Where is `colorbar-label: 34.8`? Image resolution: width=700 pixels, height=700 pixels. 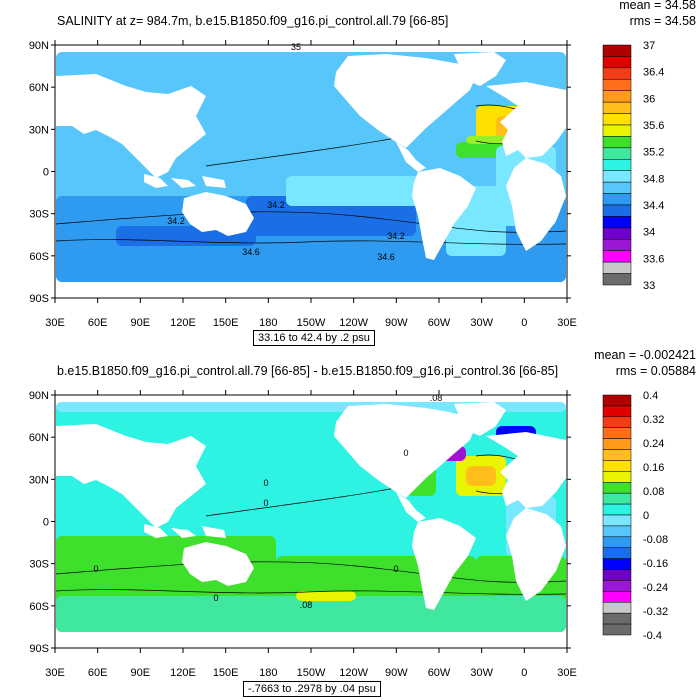 colorbar-label: 34.8 is located at coordinates (653, 179).